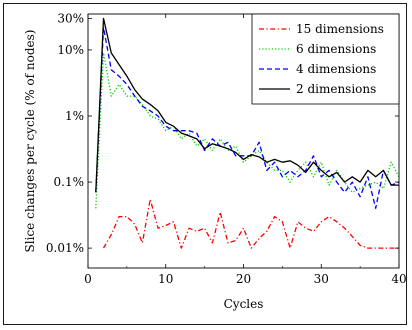  Describe the element at coordinates (243, 279) in the screenshot. I see `x-tick-label: 20` at that location.